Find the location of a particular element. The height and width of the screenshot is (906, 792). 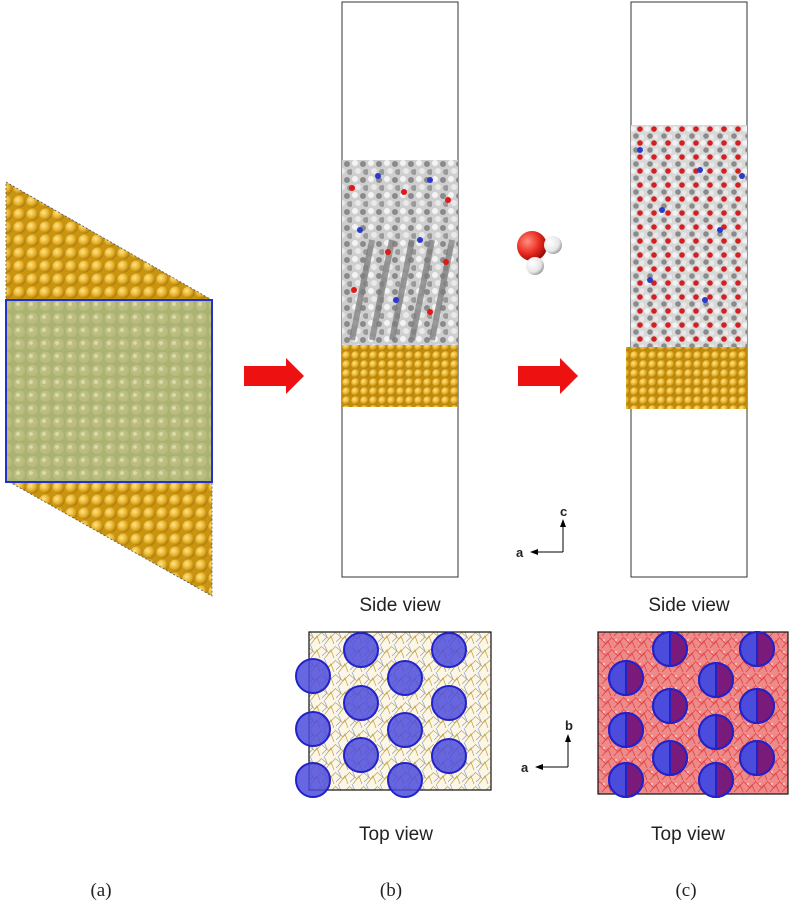

panel-a-slab is located at coordinates (109, 389).